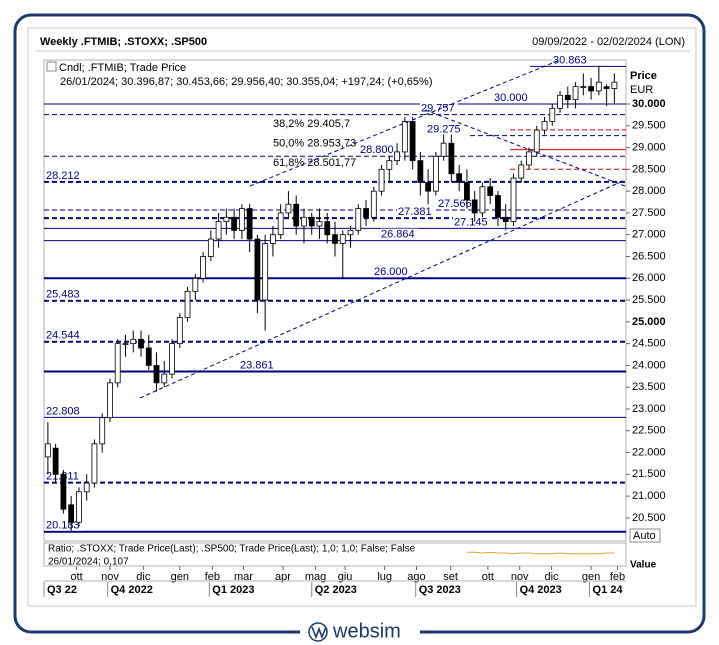 This screenshot has height=645, width=719. Describe the element at coordinates (591, 577) in the screenshot. I see `x-tick-label: gen` at that location.